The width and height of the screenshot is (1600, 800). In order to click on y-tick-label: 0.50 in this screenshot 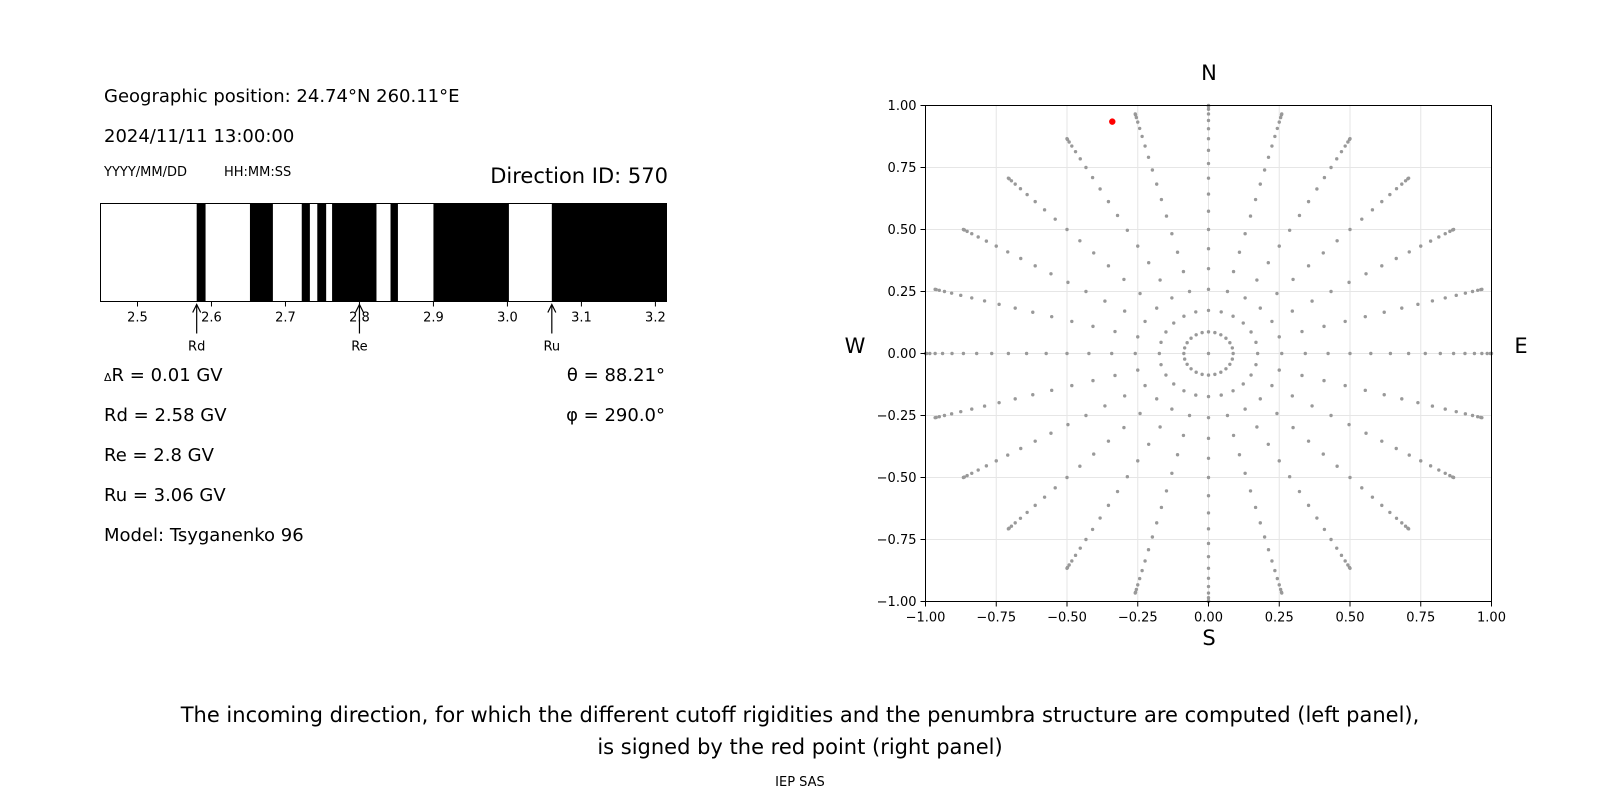, I will do `click(902, 230)`.